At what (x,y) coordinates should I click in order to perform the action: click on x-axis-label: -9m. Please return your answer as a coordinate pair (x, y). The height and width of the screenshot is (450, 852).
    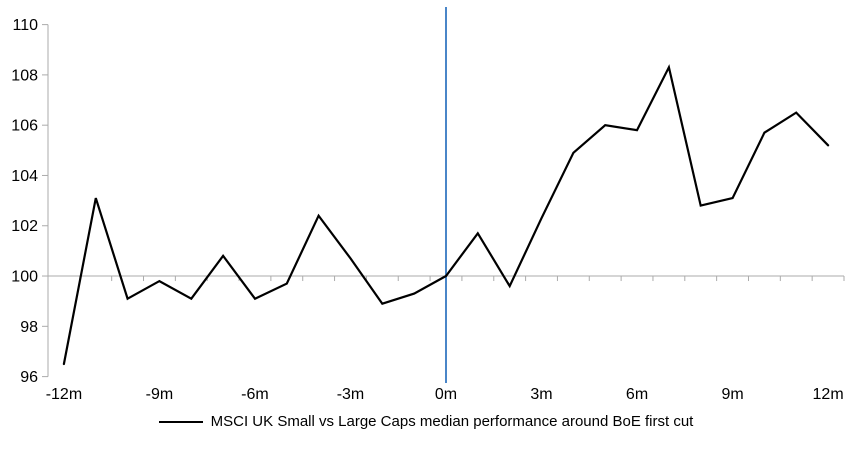
    Looking at the image, I should click on (160, 394).